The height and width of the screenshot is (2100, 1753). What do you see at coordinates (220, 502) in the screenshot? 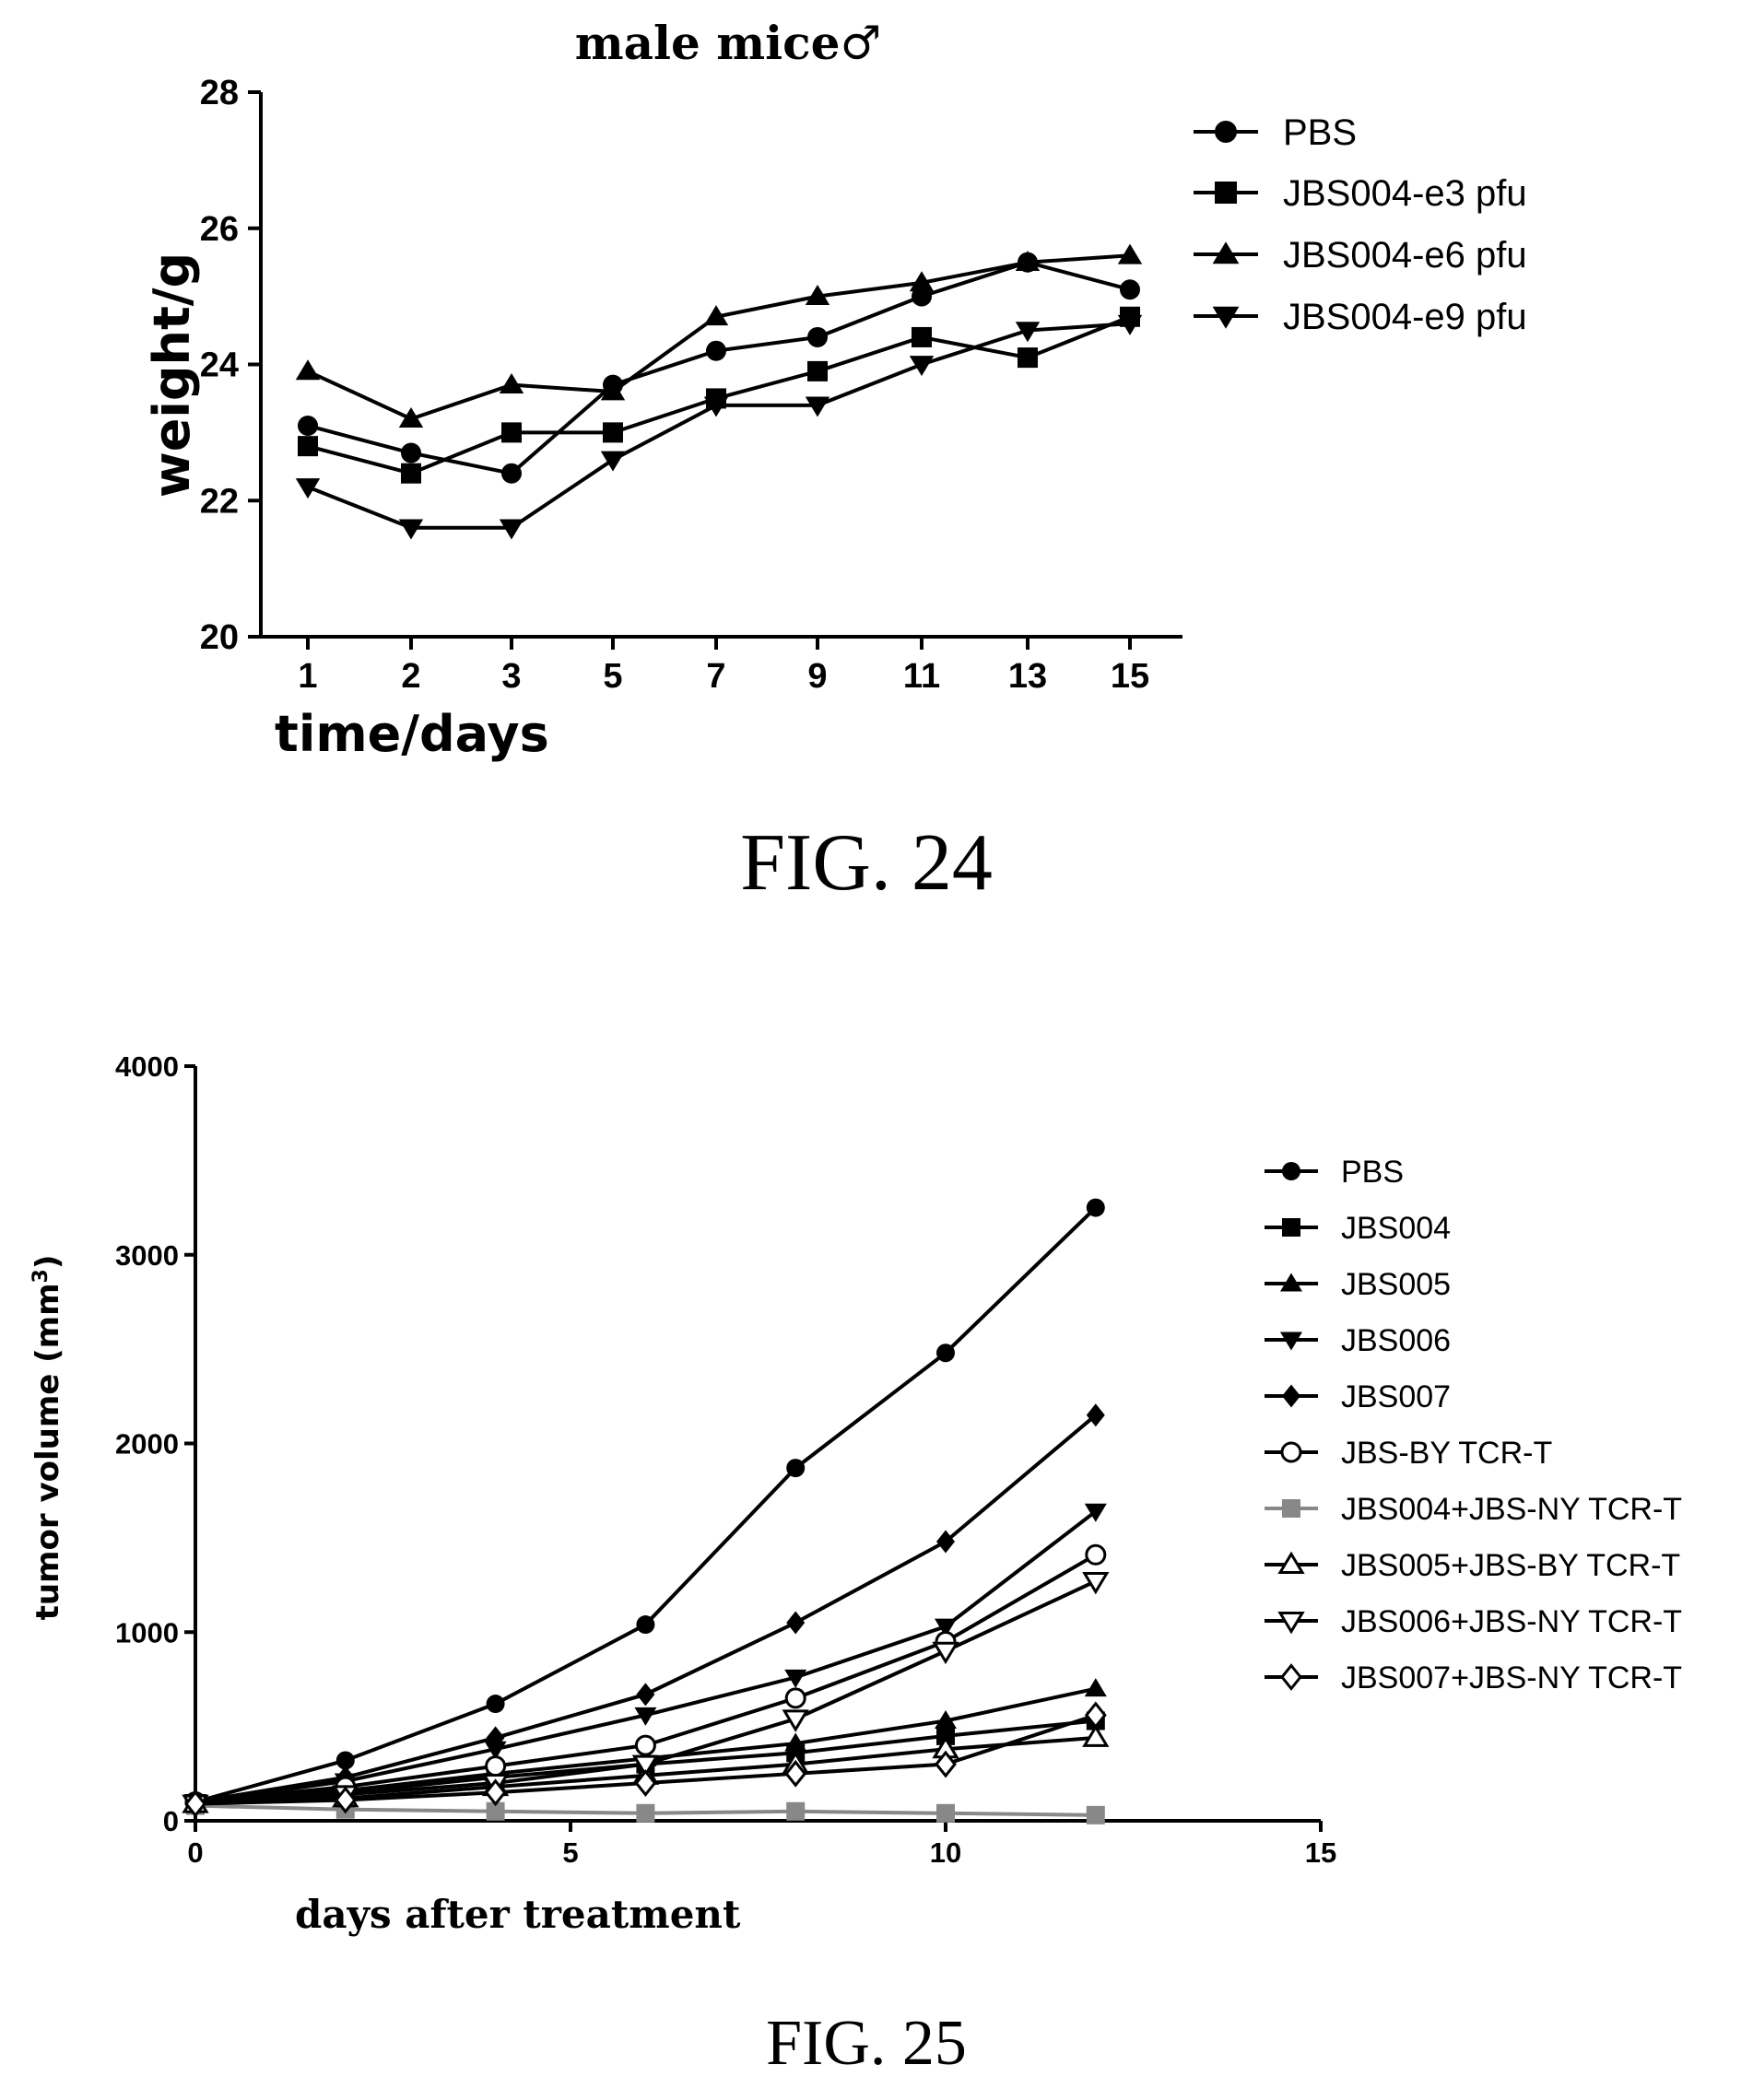
I see `y-tick-label: 22` at bounding box center [220, 502].